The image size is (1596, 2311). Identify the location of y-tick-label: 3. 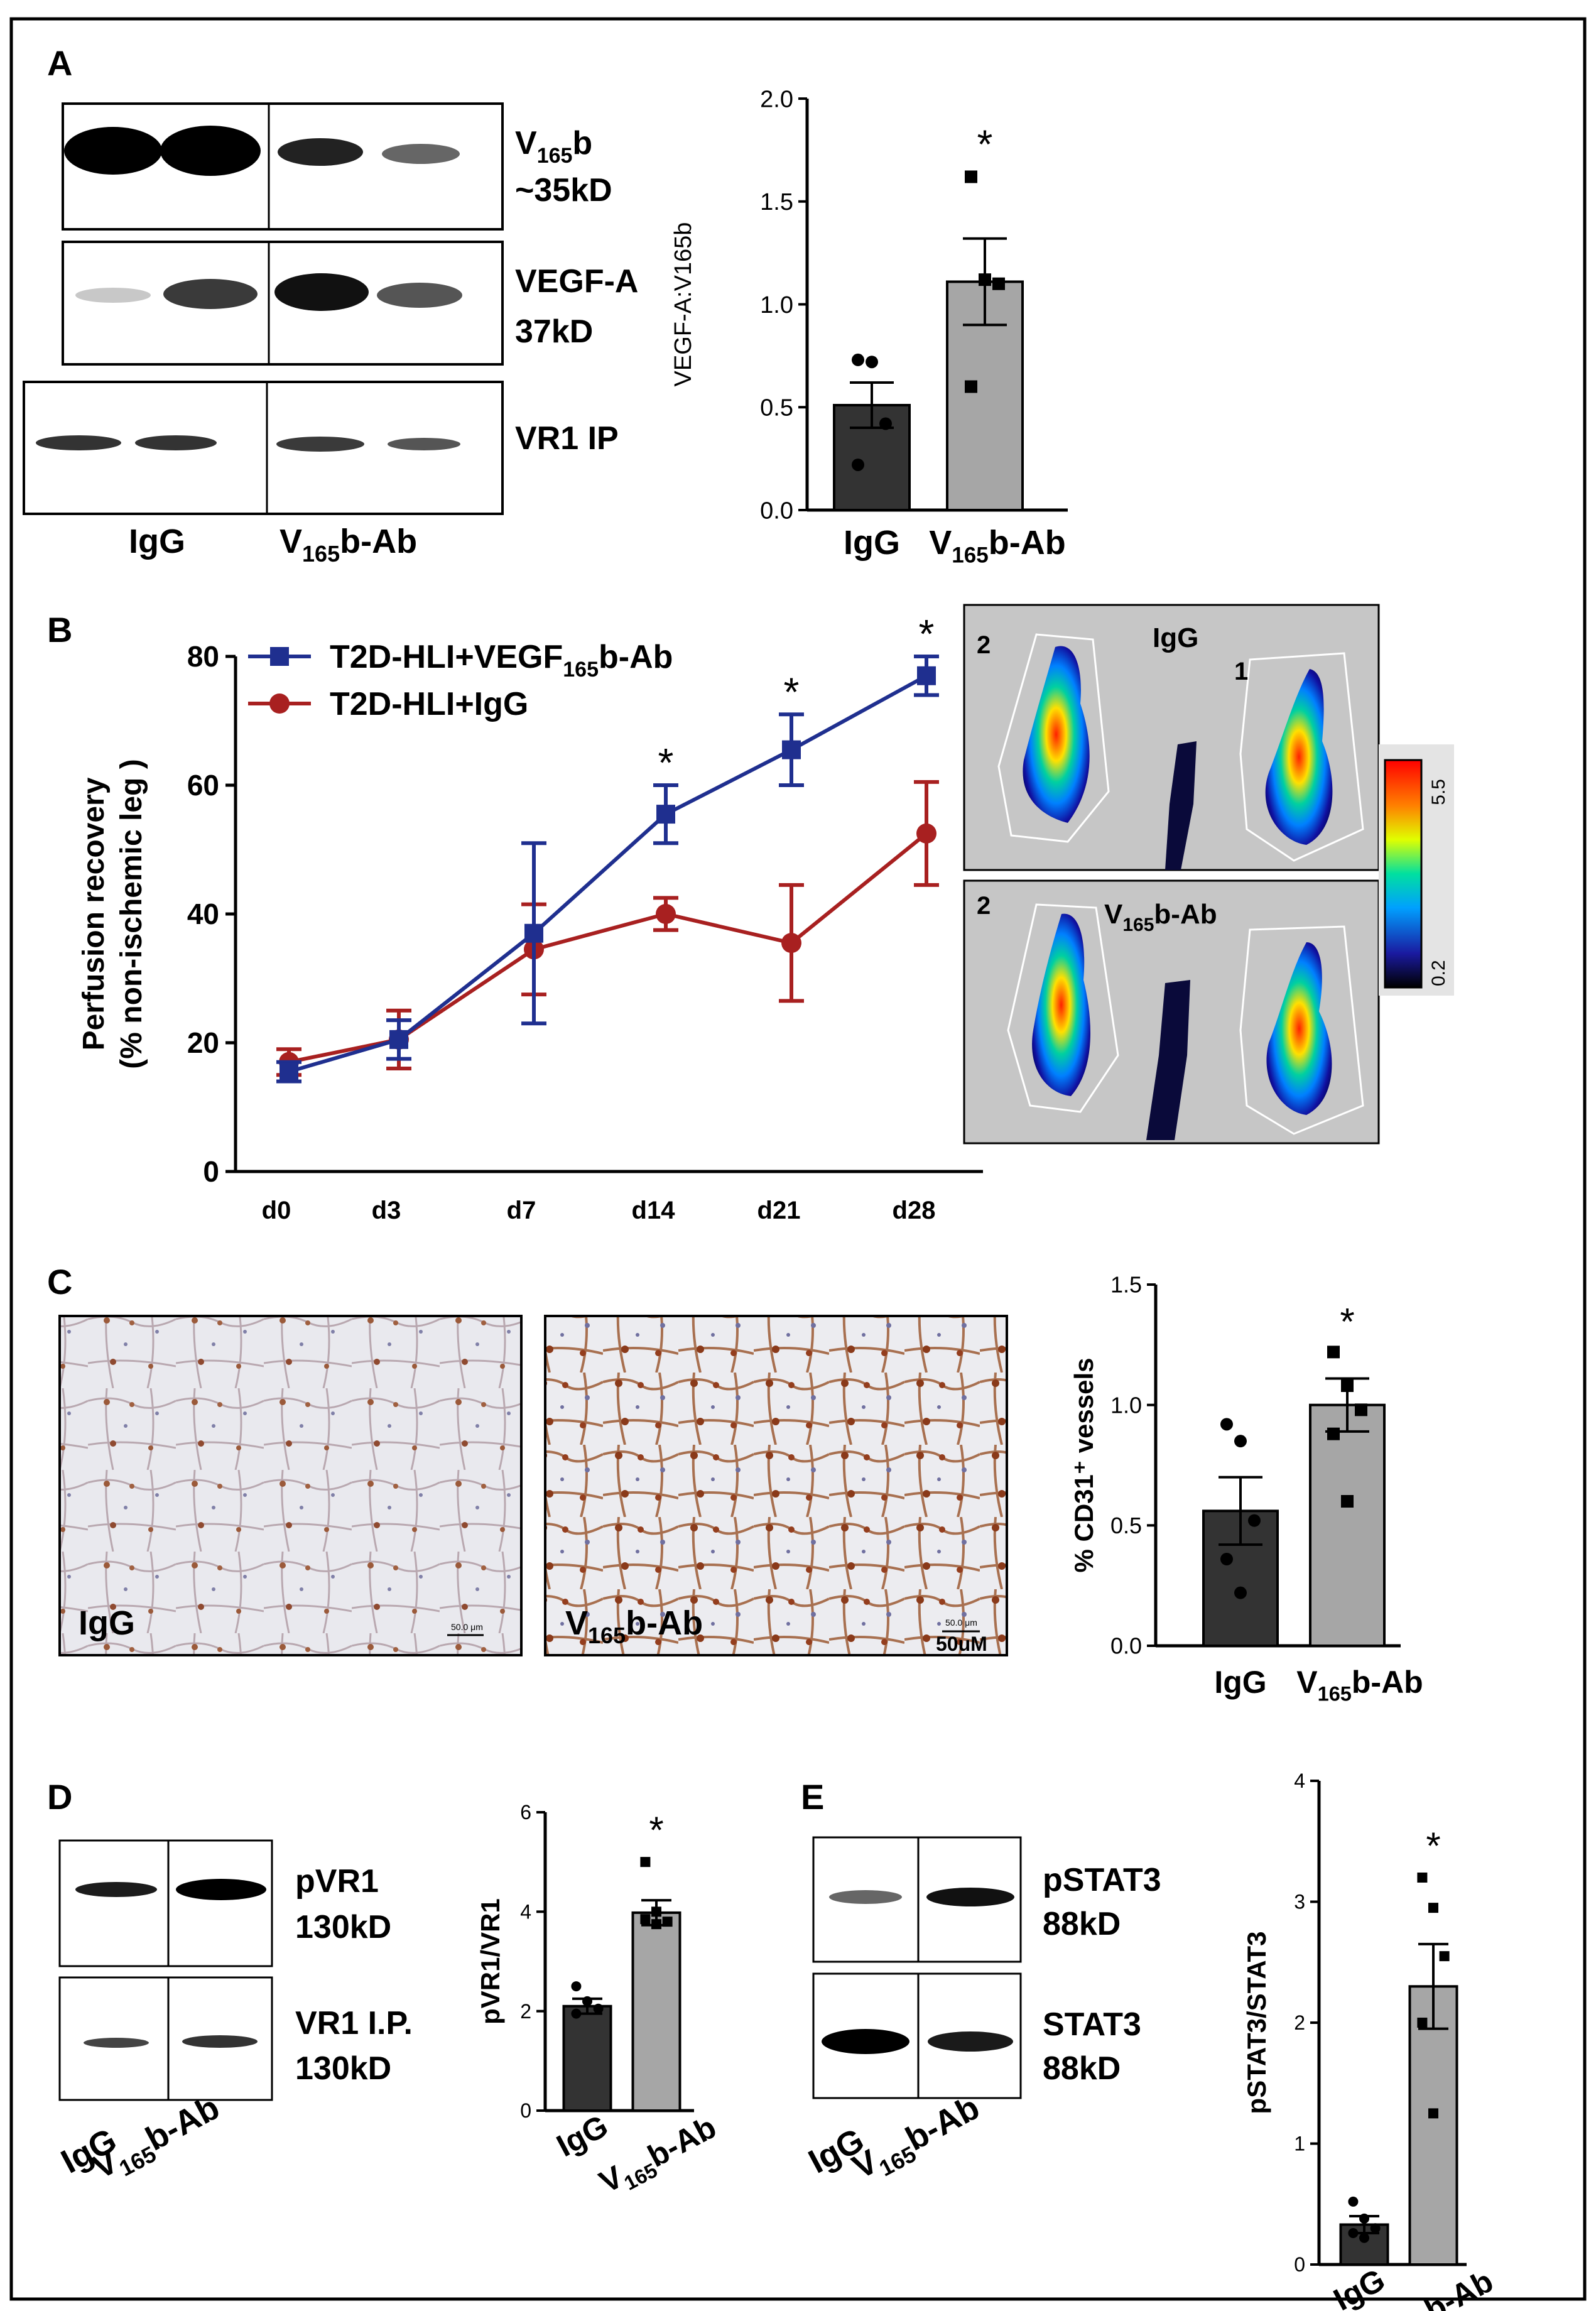
(1299, 1902).